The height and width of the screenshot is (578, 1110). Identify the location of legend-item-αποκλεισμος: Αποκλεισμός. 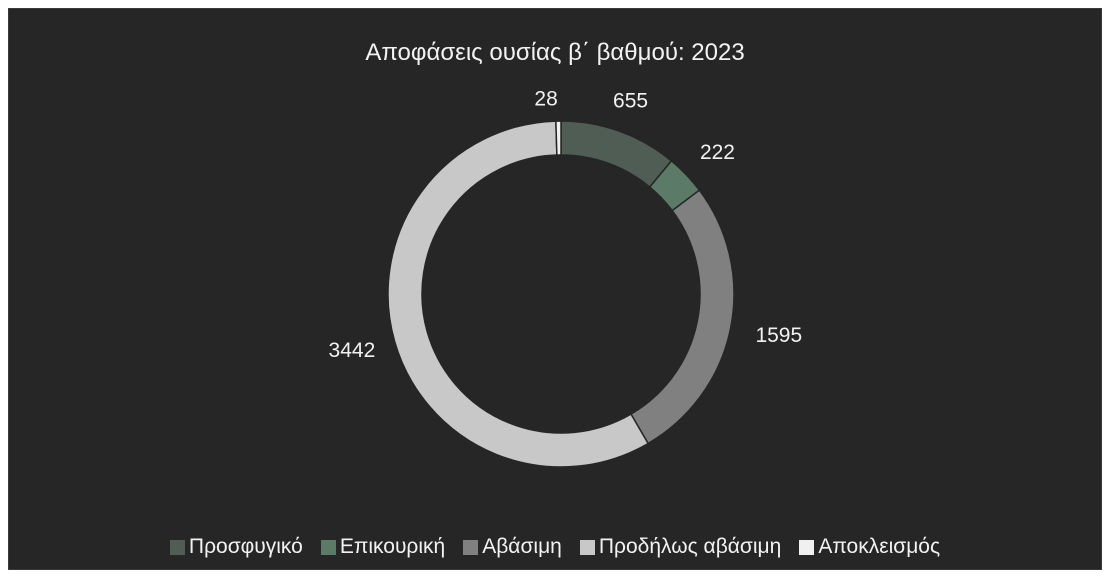
(869, 547).